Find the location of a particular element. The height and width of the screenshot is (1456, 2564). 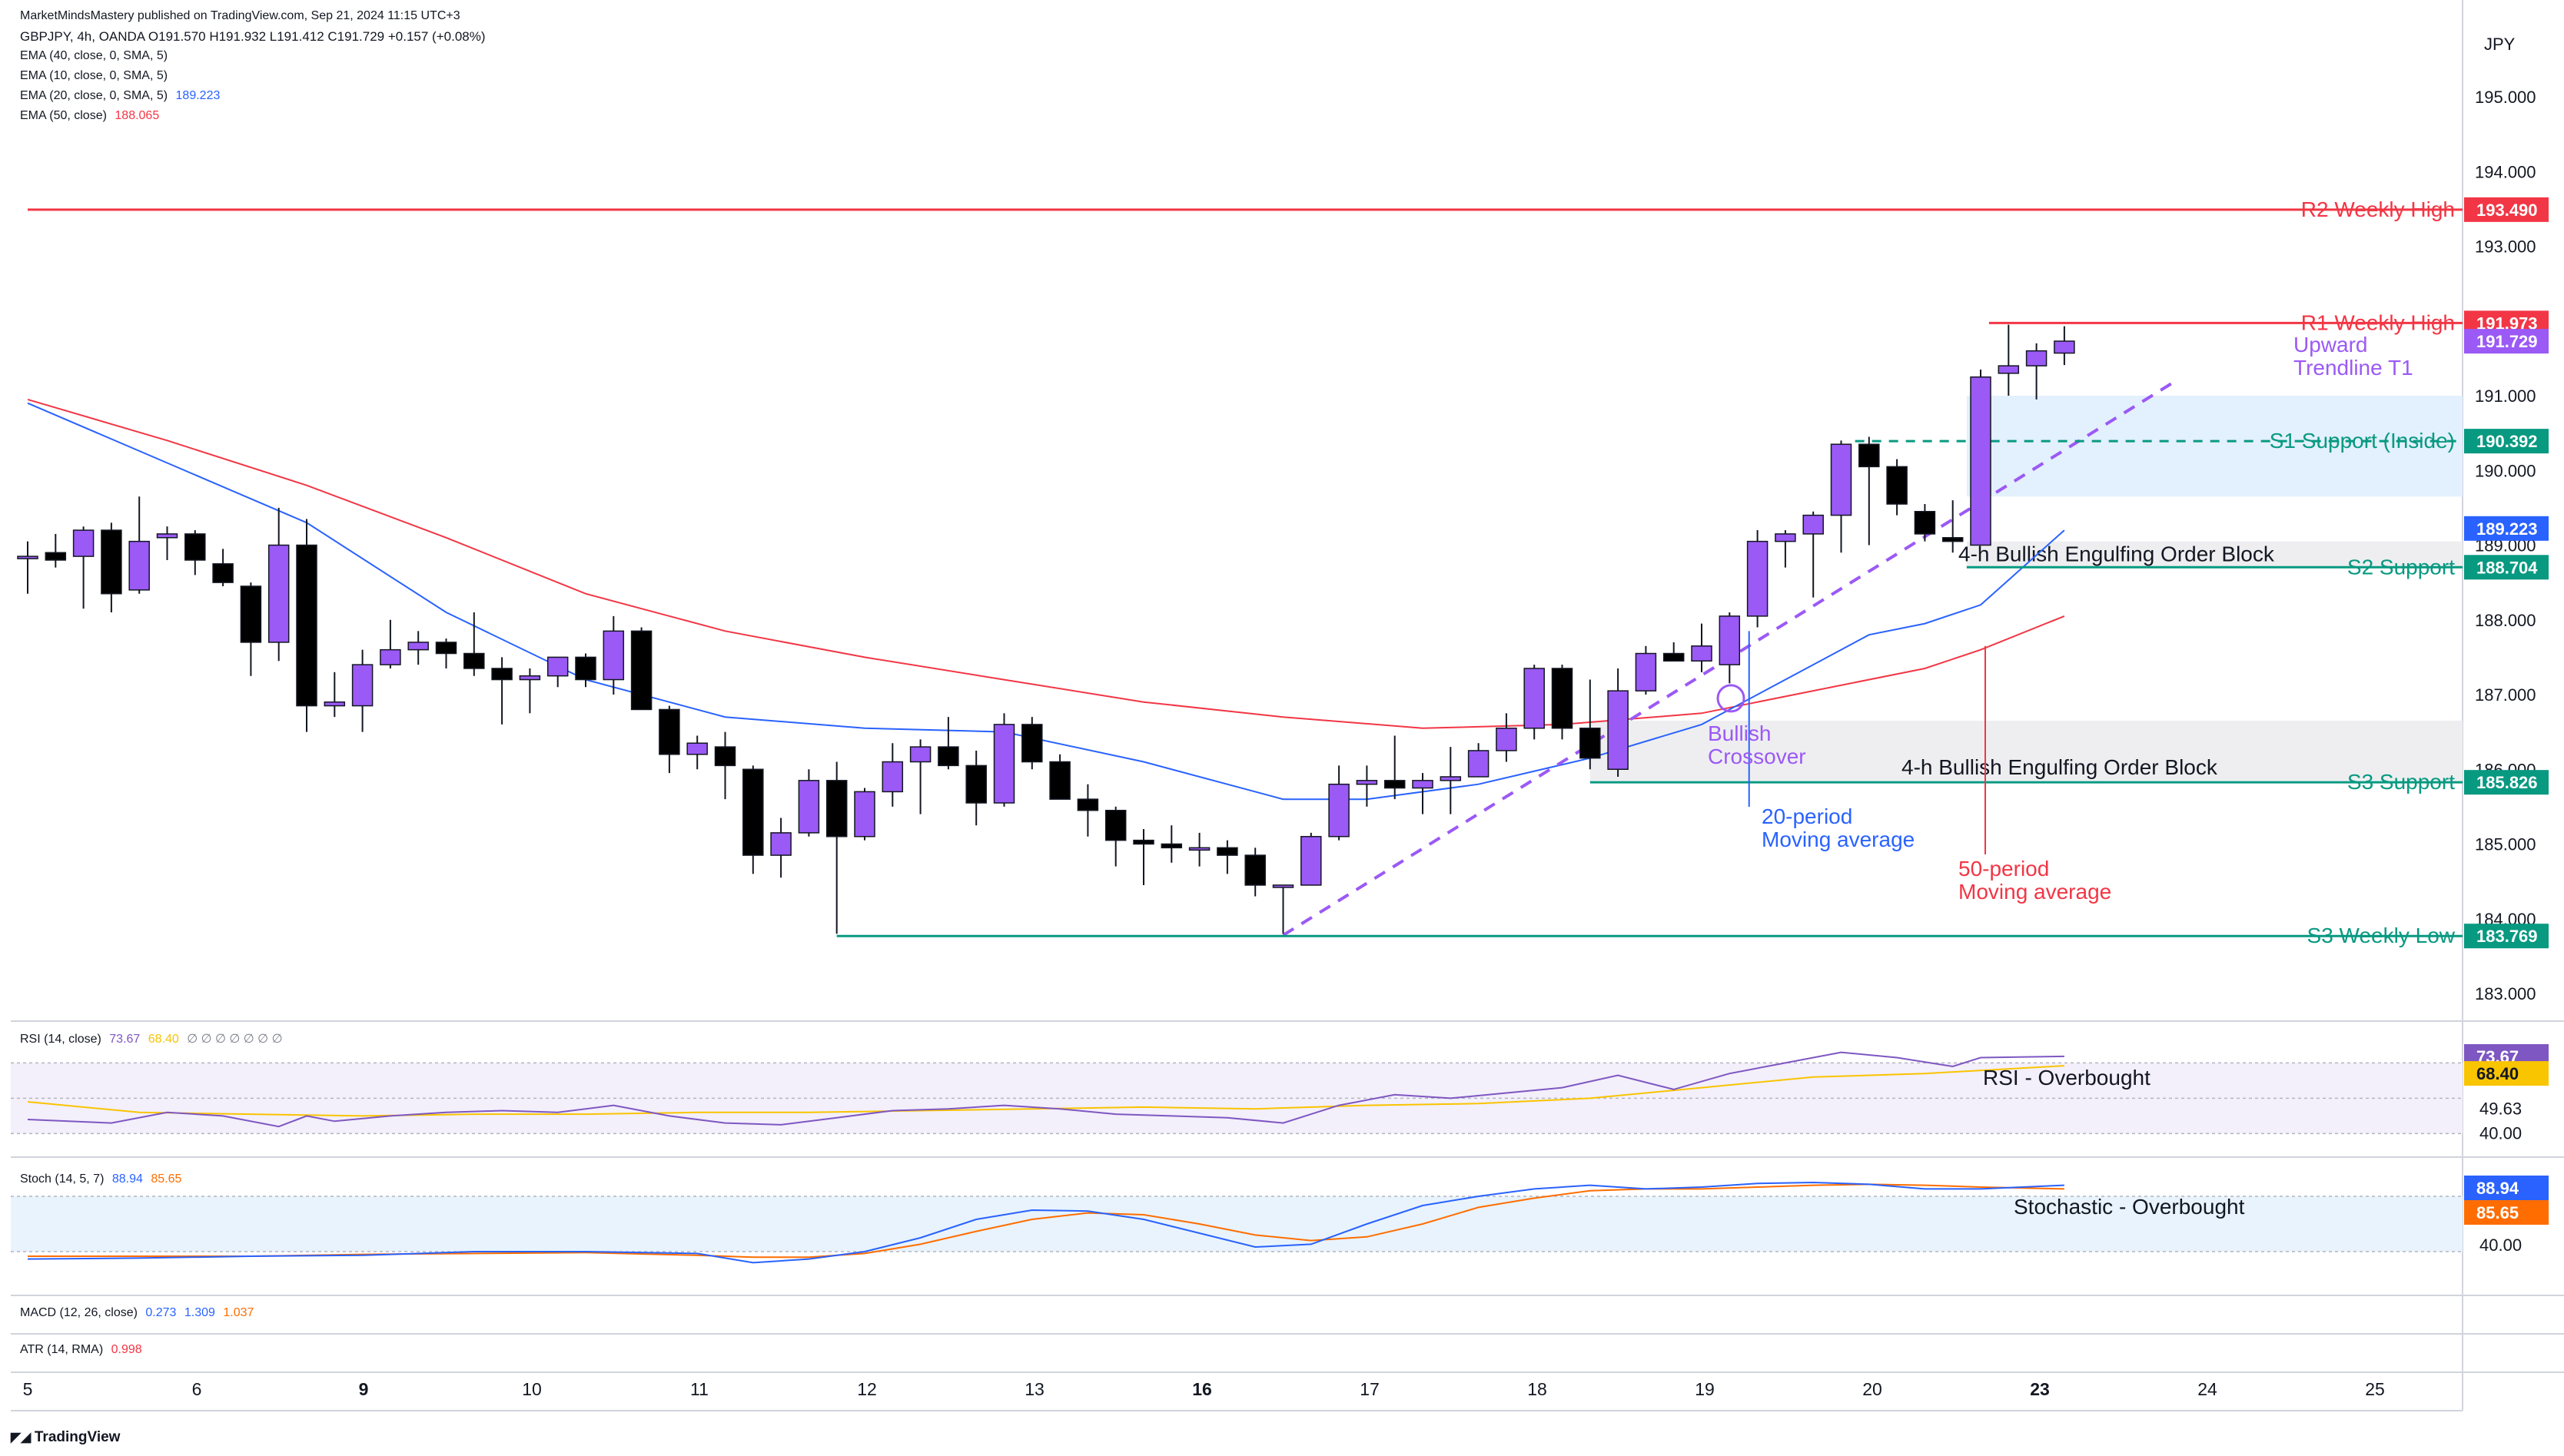

time-tick-label: 20 is located at coordinates (1872, 1389).